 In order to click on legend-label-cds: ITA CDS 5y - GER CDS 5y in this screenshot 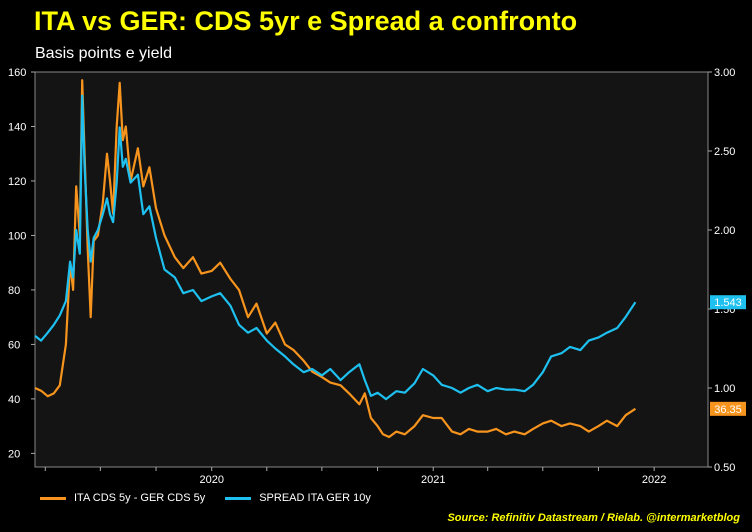, I will do `click(140, 498)`.